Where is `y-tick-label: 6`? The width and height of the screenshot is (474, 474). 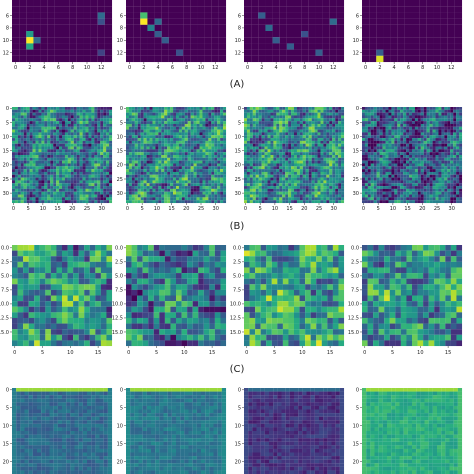
y-tick-label: 6 is located at coordinates (7, 16).